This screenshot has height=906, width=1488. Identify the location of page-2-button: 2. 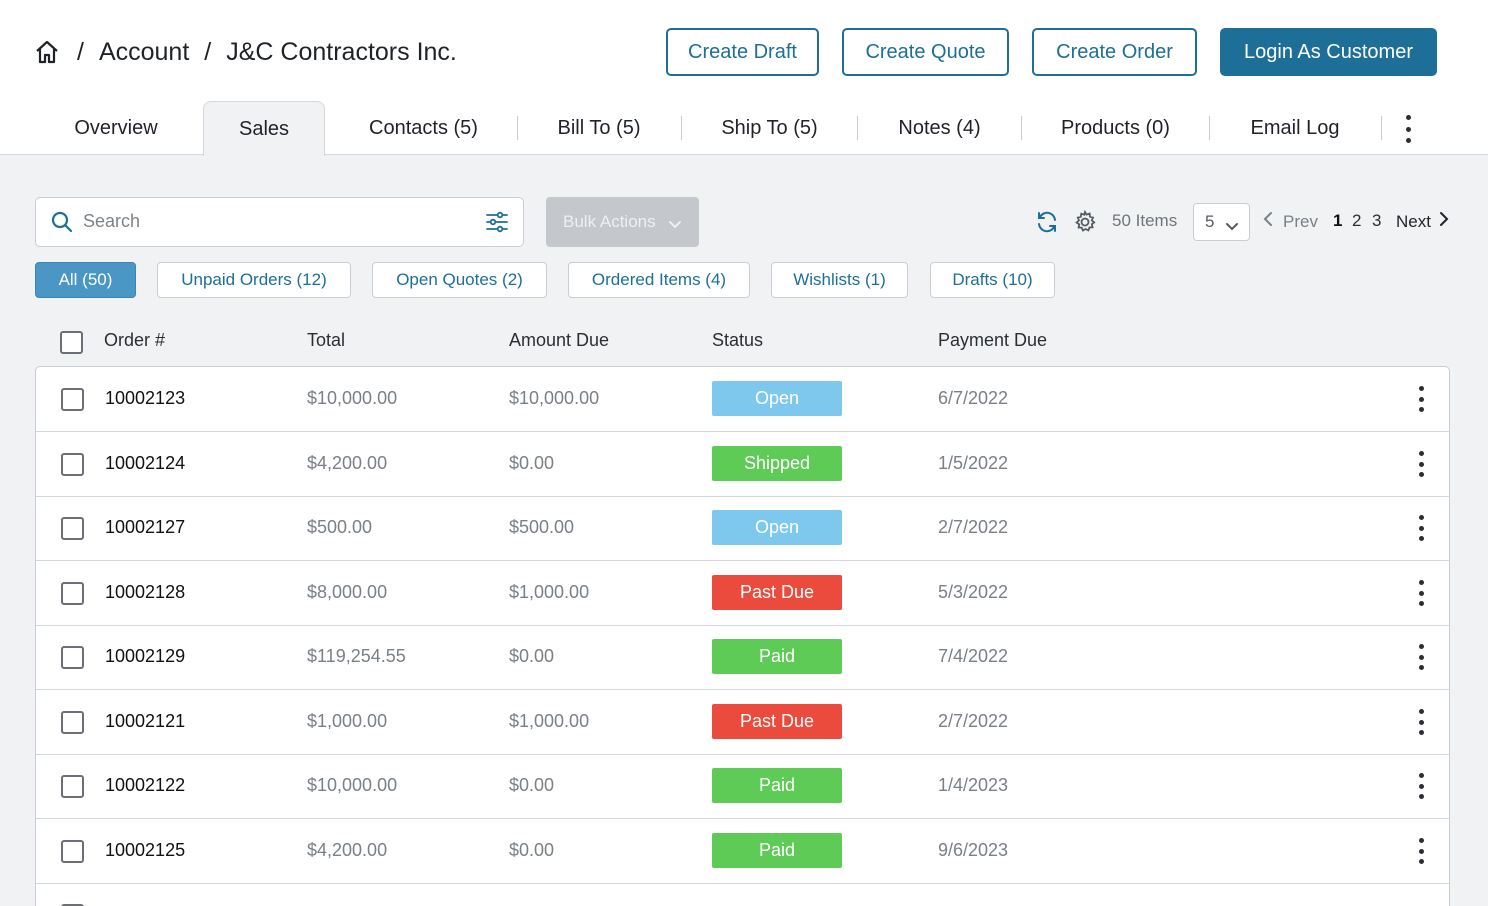
(1357, 220).